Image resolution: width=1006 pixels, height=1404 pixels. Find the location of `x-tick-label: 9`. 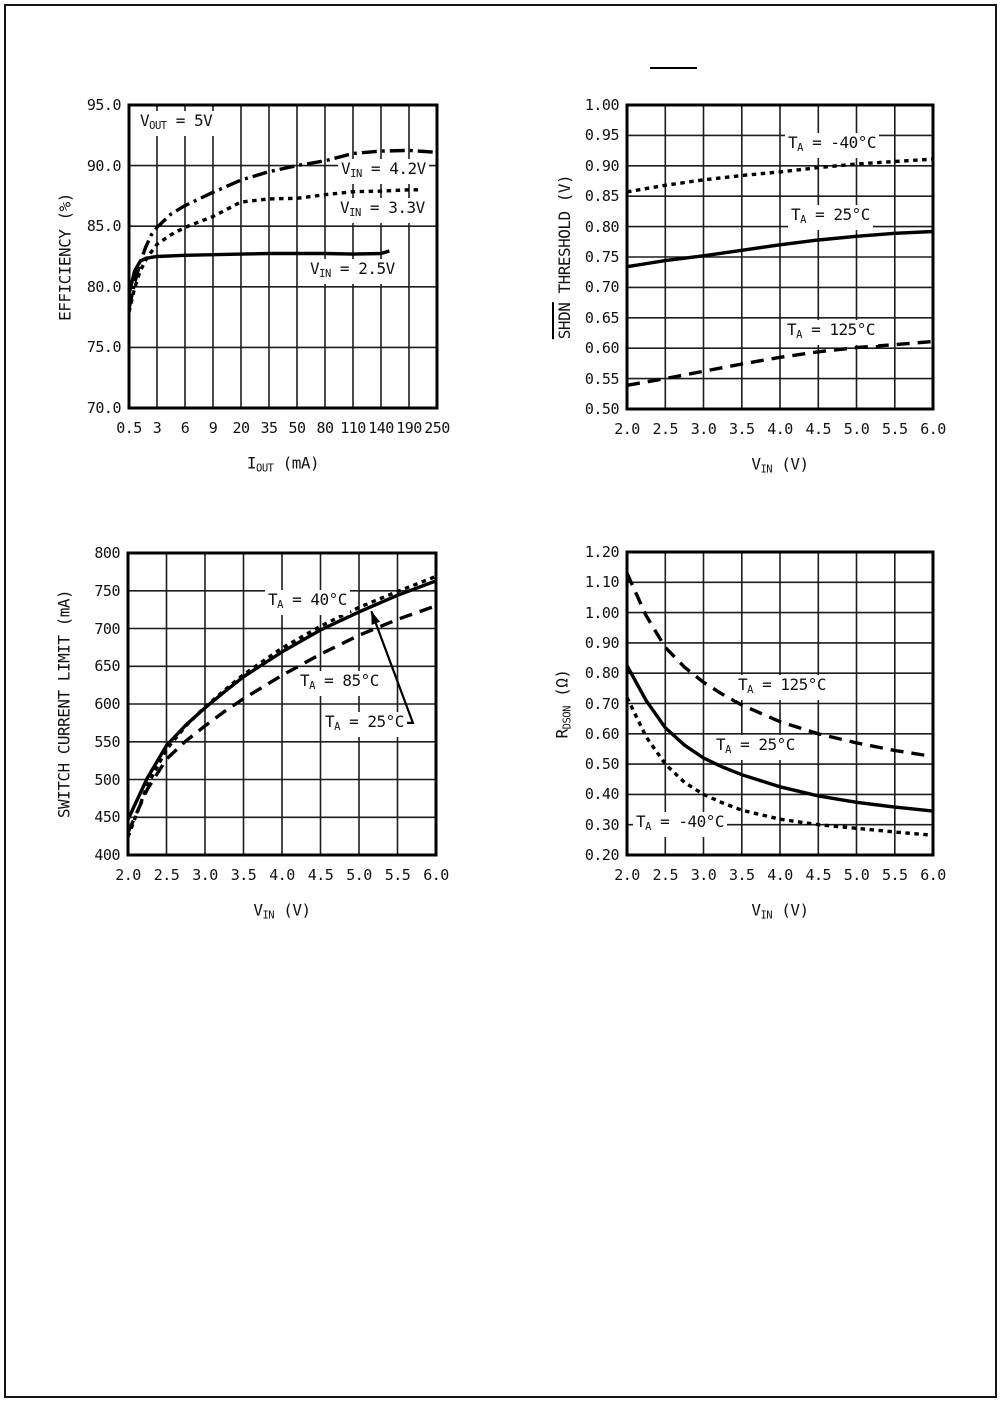

x-tick-label: 9 is located at coordinates (213, 428).